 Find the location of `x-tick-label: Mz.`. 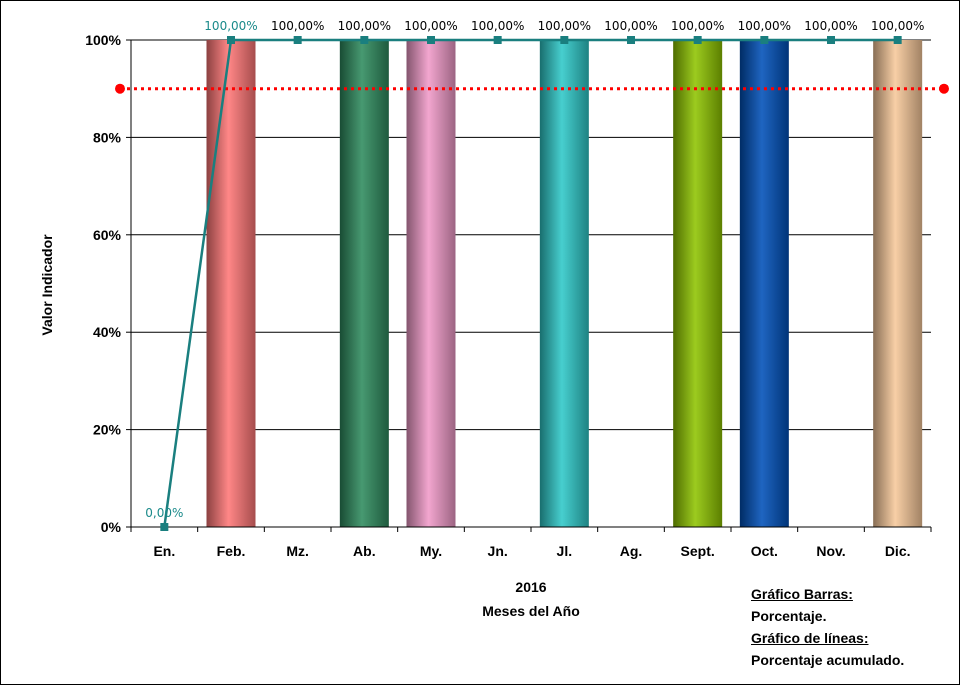

x-tick-label: Mz. is located at coordinates (297, 551).